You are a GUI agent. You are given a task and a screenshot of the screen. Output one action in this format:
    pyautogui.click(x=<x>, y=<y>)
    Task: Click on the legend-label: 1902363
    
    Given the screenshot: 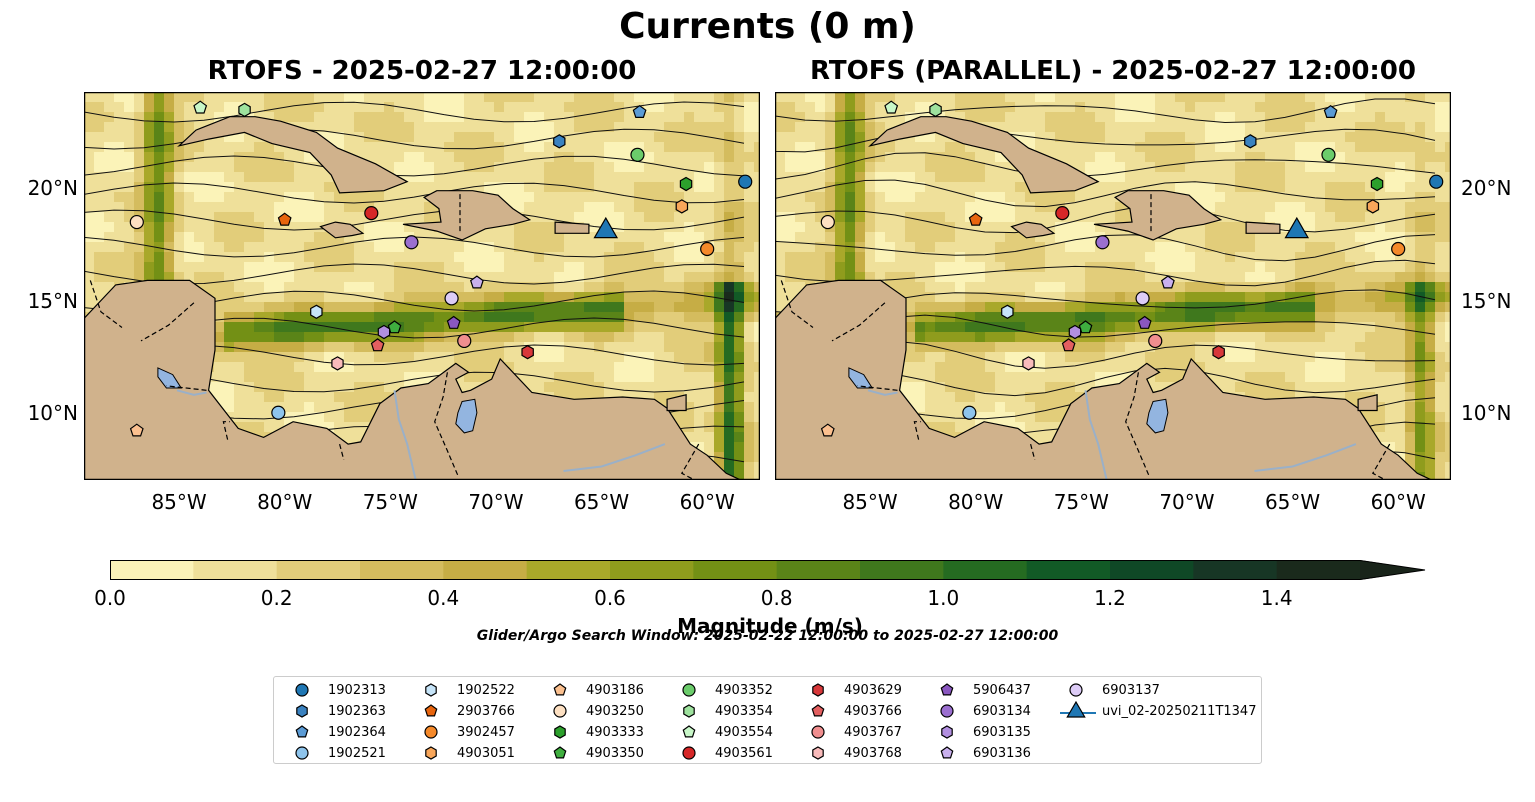 What is the action you would take?
    pyautogui.click(x=357, y=711)
    